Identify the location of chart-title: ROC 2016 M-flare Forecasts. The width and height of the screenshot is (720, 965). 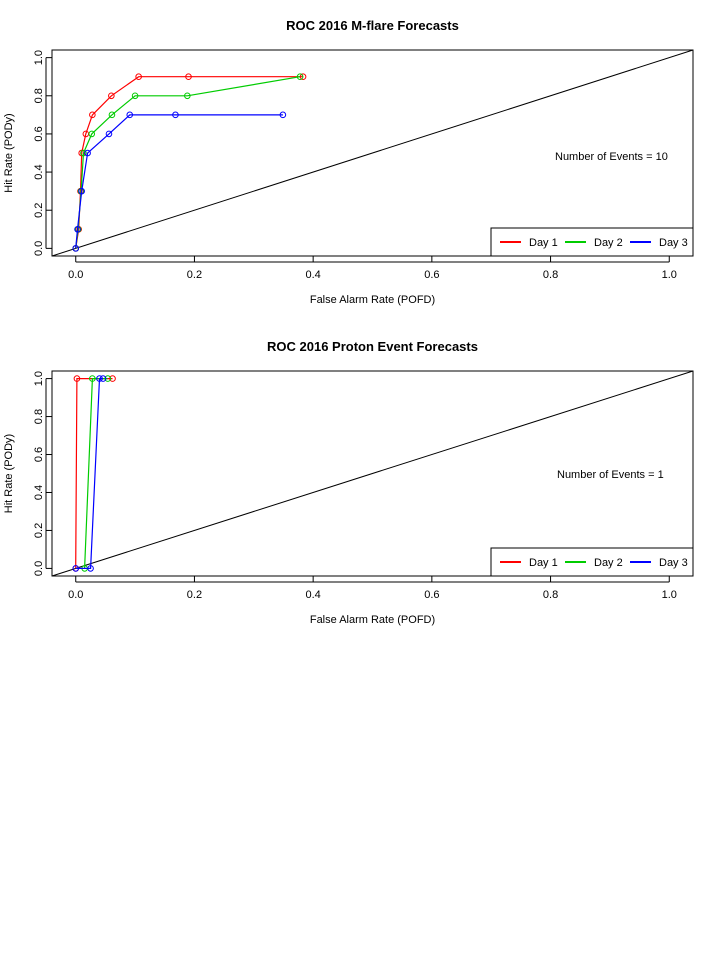
(372, 25).